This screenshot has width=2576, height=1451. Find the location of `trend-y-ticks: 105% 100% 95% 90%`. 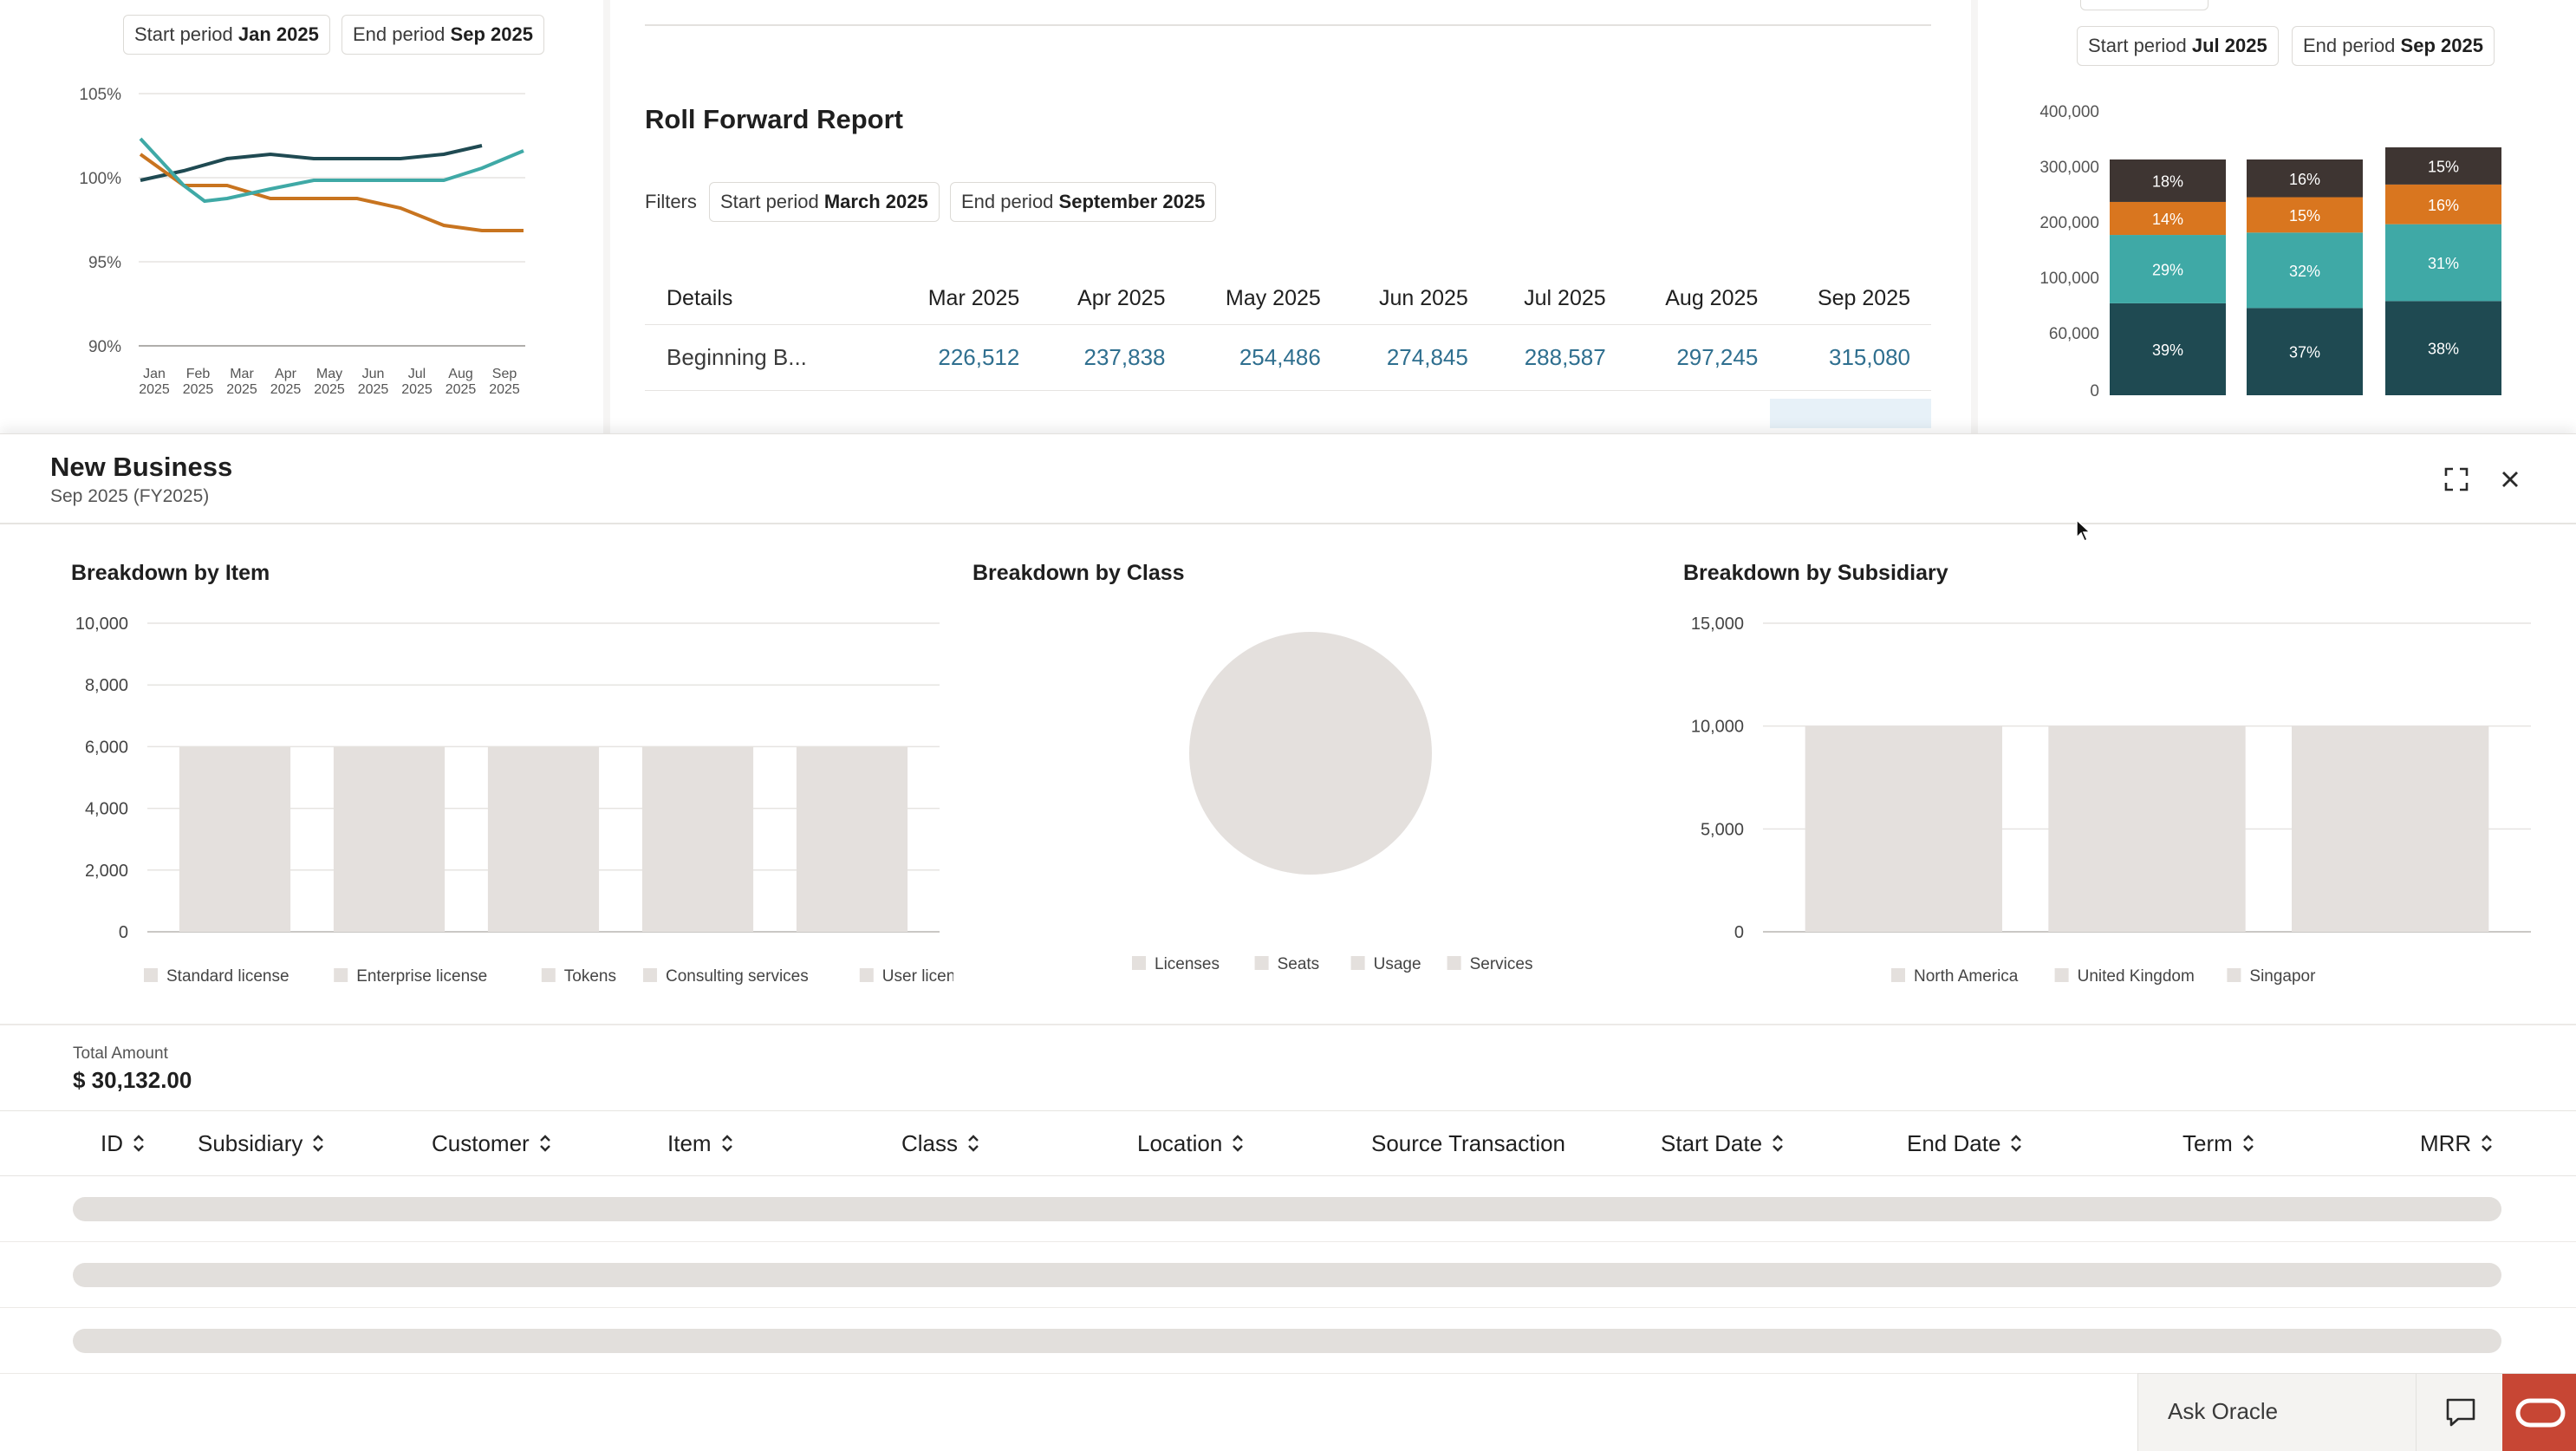

trend-y-ticks: 105% 100% 95% 90% is located at coordinates (100, 221).